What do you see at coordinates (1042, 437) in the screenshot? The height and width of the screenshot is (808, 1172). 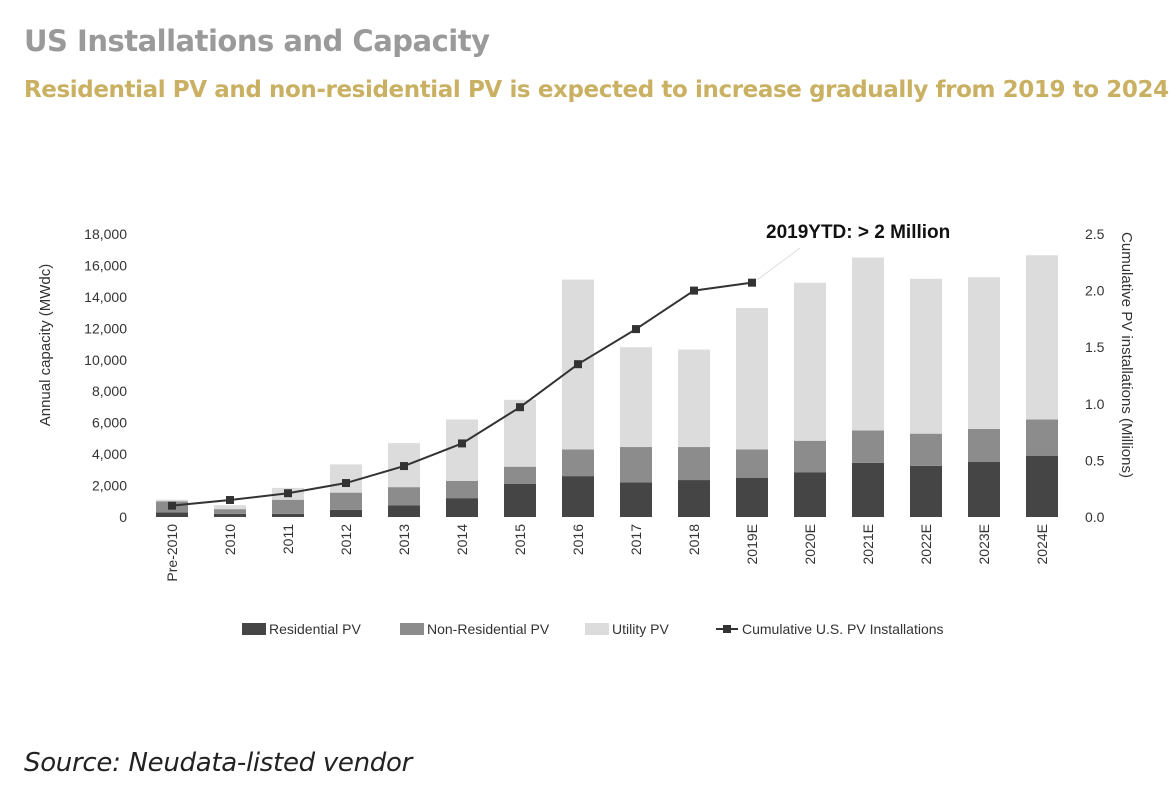 I see `bar-non-residential-pv-2024E` at bounding box center [1042, 437].